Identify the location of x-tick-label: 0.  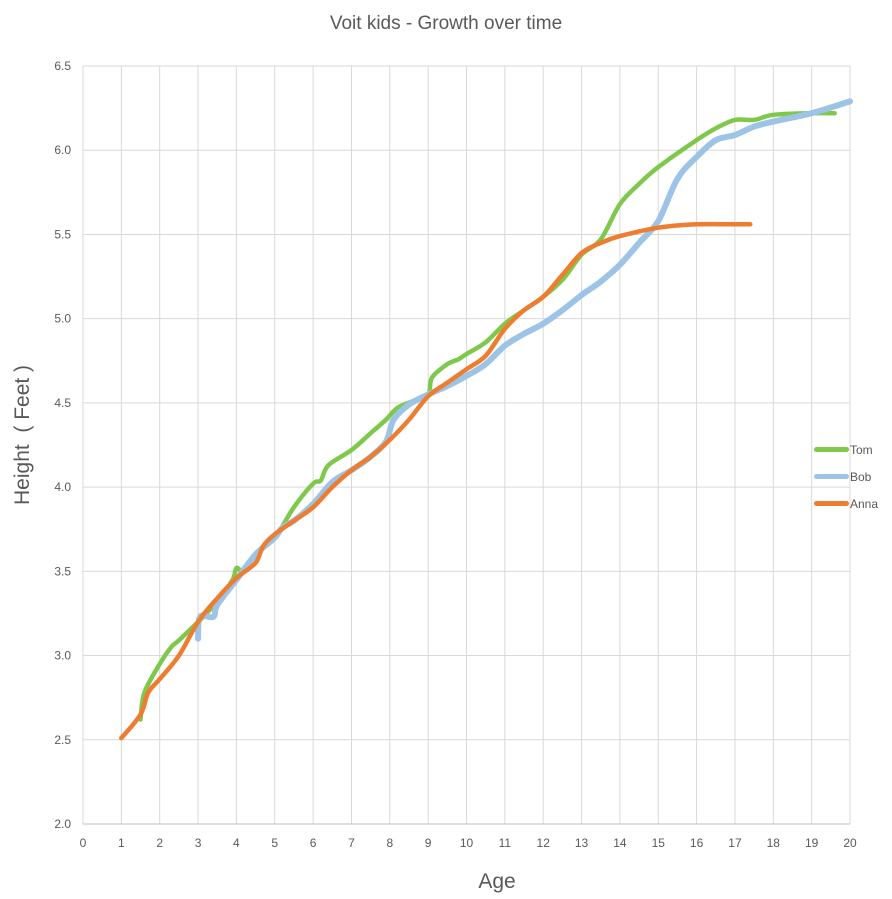
(83, 843).